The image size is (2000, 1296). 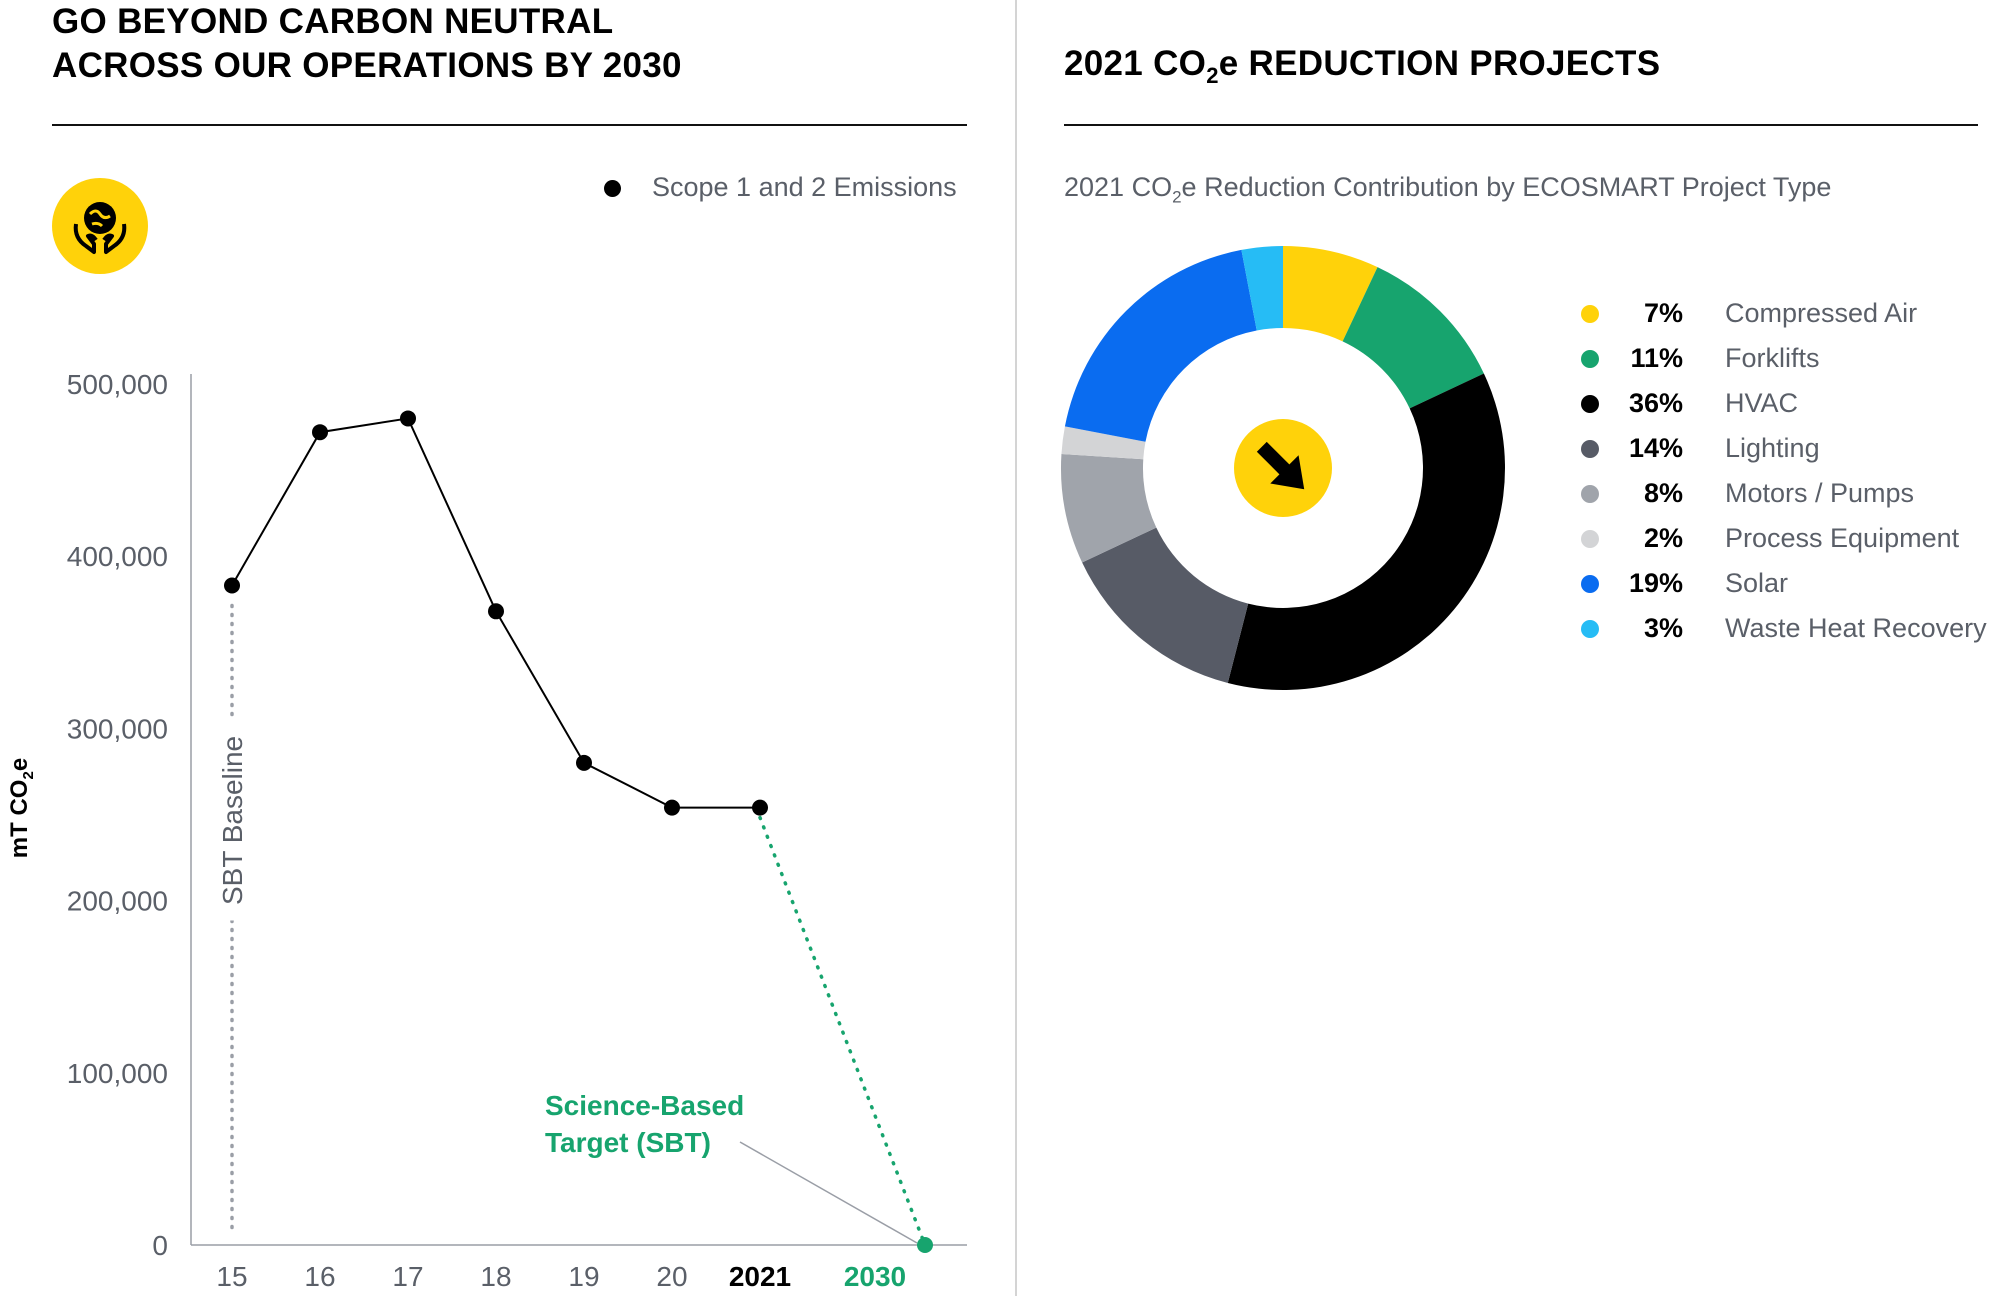 I want to click on right-panel-title: 2021 CO2e REDUCTION PROJECTS, so click(x=1362, y=66).